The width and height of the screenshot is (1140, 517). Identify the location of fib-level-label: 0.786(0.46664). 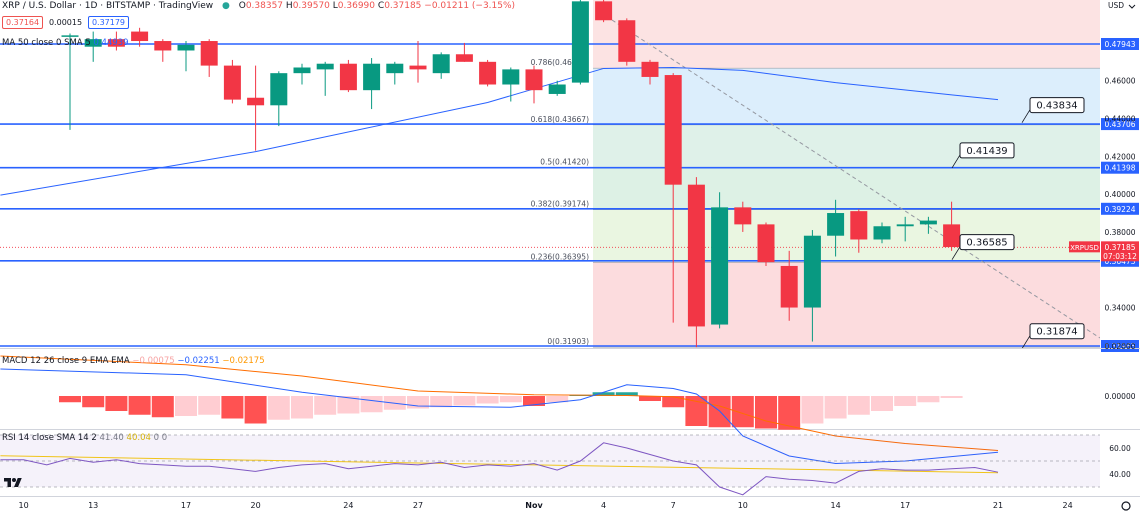
(560, 62).